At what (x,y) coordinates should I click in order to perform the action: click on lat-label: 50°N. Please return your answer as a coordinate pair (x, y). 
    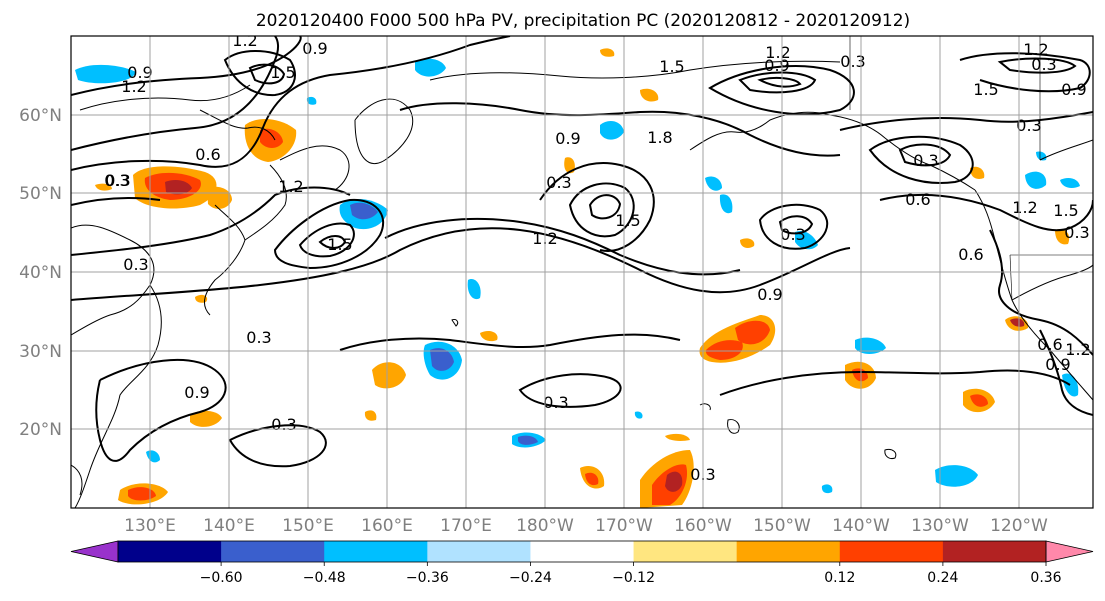
    Looking at the image, I should click on (40, 194).